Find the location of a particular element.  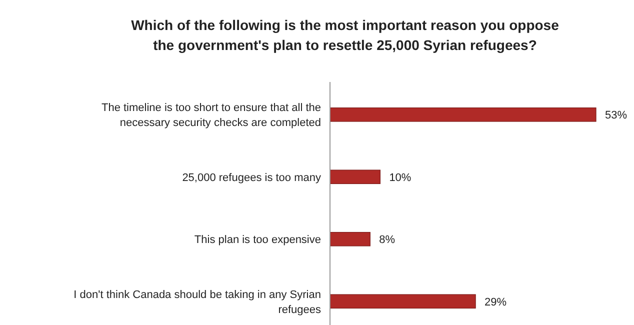

data-label: 10% is located at coordinates (400, 178).